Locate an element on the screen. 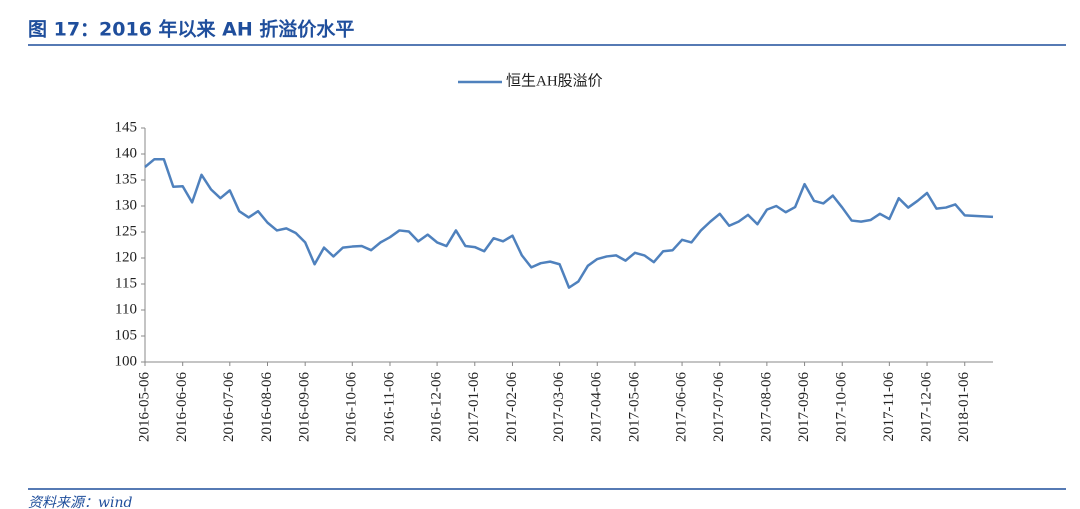 The height and width of the screenshot is (509, 1080). legend-label: 恒生AH股溢价 is located at coordinates (554, 80).